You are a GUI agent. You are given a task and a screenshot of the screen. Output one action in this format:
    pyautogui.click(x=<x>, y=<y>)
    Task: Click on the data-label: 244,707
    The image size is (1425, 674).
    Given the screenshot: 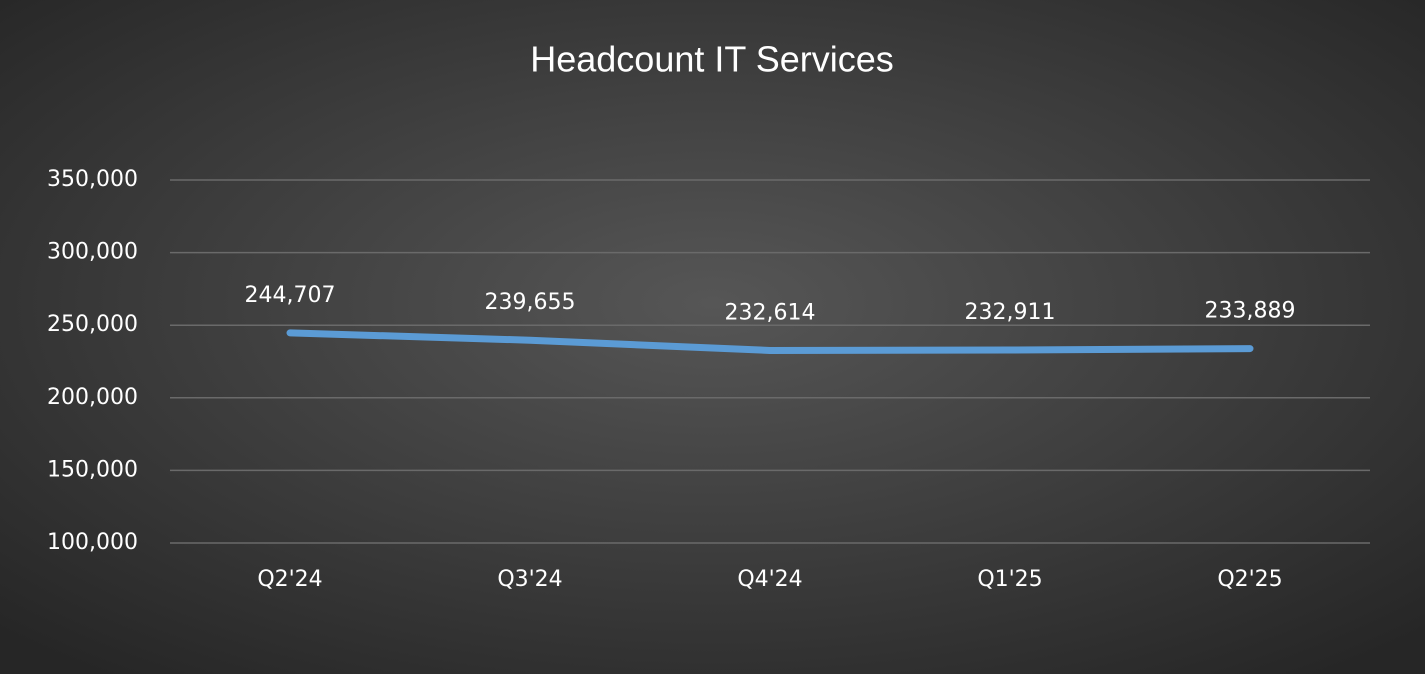 What is the action you would take?
    pyautogui.click(x=290, y=295)
    